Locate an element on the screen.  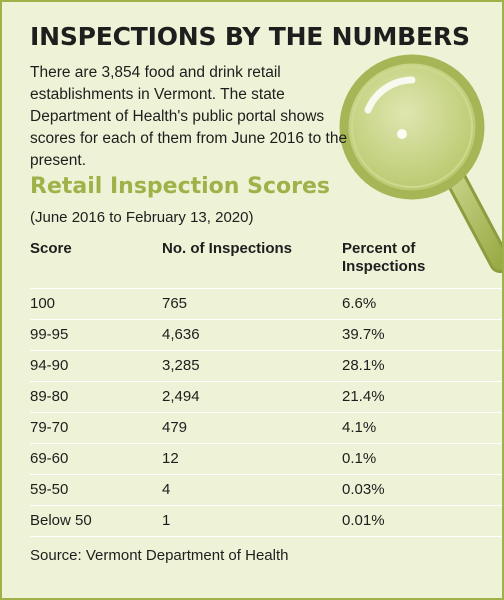
cell-count: 4 is located at coordinates (166, 489).